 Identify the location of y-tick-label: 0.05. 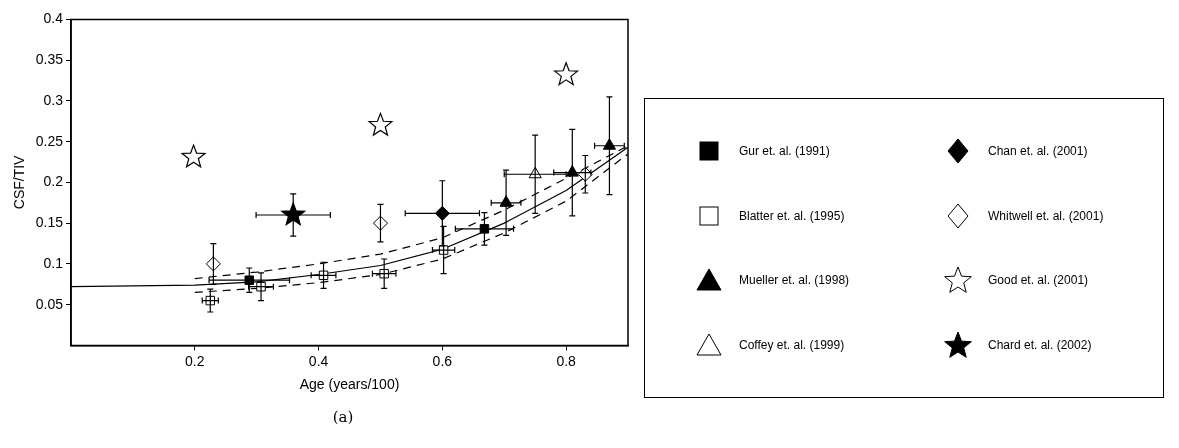
(49, 303).